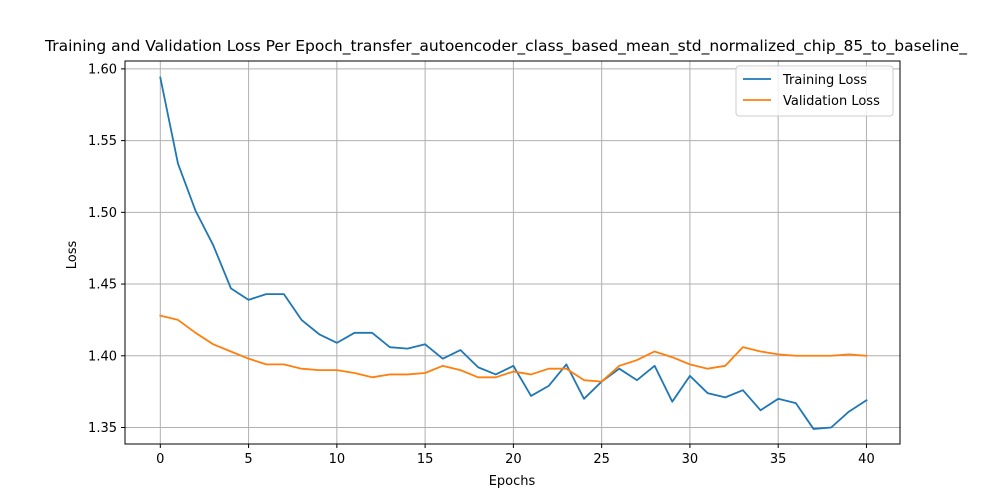 This screenshot has width=1000, height=500. I want to click on x-tick-label: 15, so click(425, 459).